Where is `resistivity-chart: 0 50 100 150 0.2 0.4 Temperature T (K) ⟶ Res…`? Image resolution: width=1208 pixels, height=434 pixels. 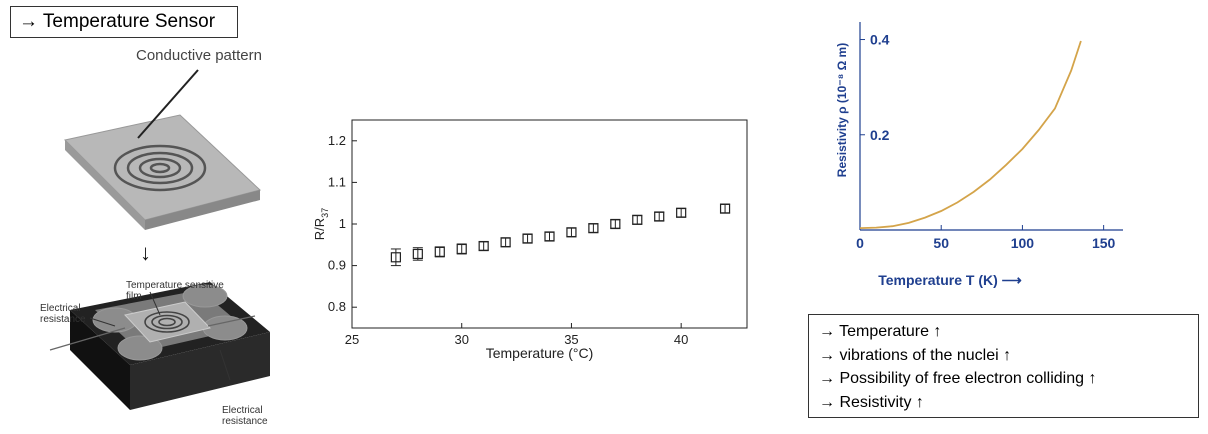
resistivity-chart: 0 50 100 150 0.2 0.4 Temperature T (K) ⟶ Res… is located at coordinates (979, 155).